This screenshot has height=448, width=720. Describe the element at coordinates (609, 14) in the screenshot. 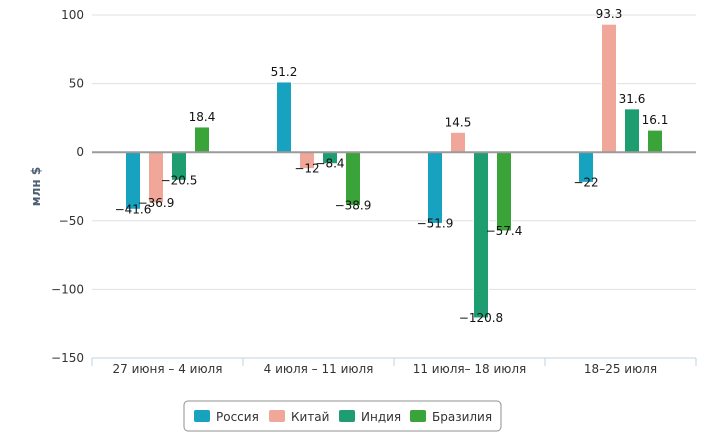

I see `data-label: 93.3` at that location.